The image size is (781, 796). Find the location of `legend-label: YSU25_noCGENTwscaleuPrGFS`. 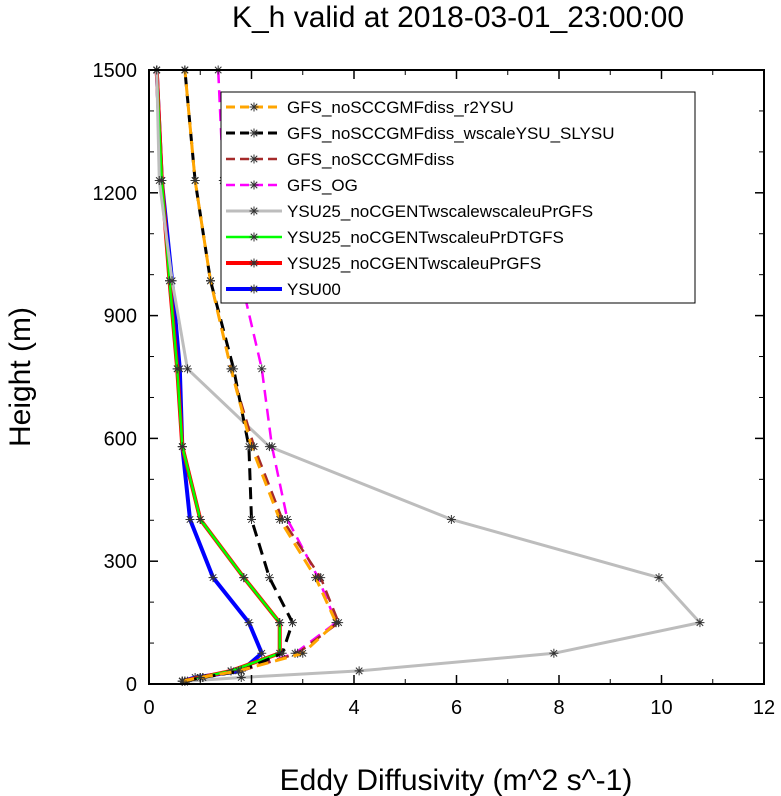

legend-label: YSU25_noCGENTwscaleuPrGFS is located at coordinates (414, 263).